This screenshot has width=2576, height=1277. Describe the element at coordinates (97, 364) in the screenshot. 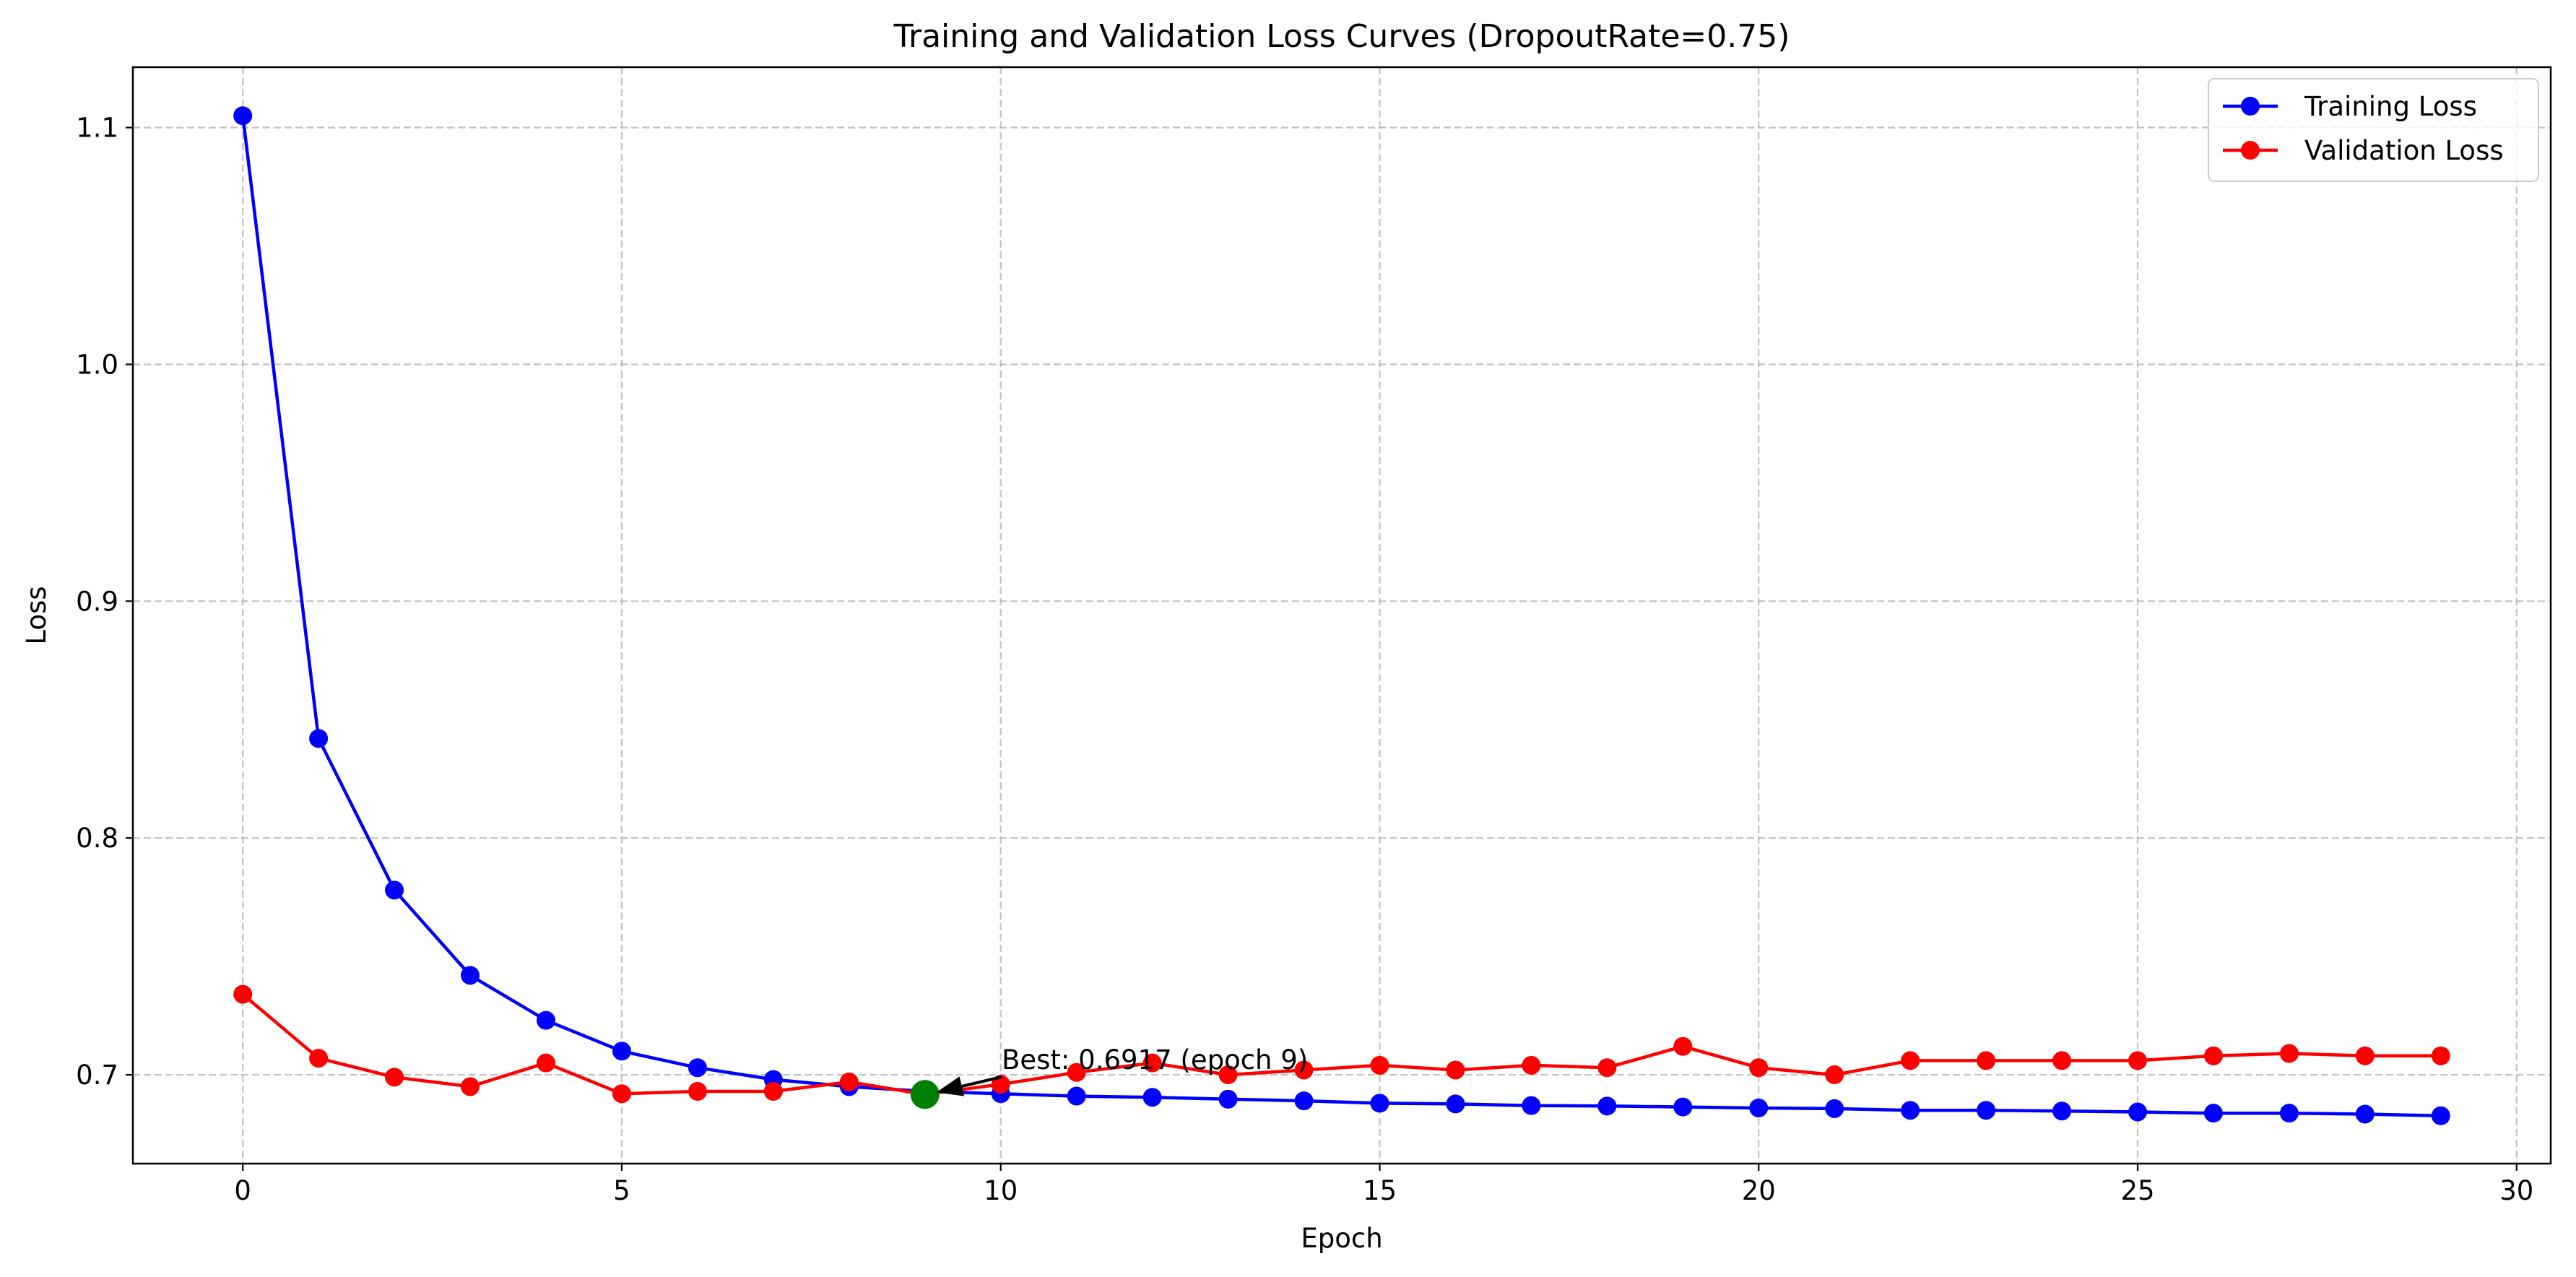

I see `y-tick-label: 1.0` at that location.